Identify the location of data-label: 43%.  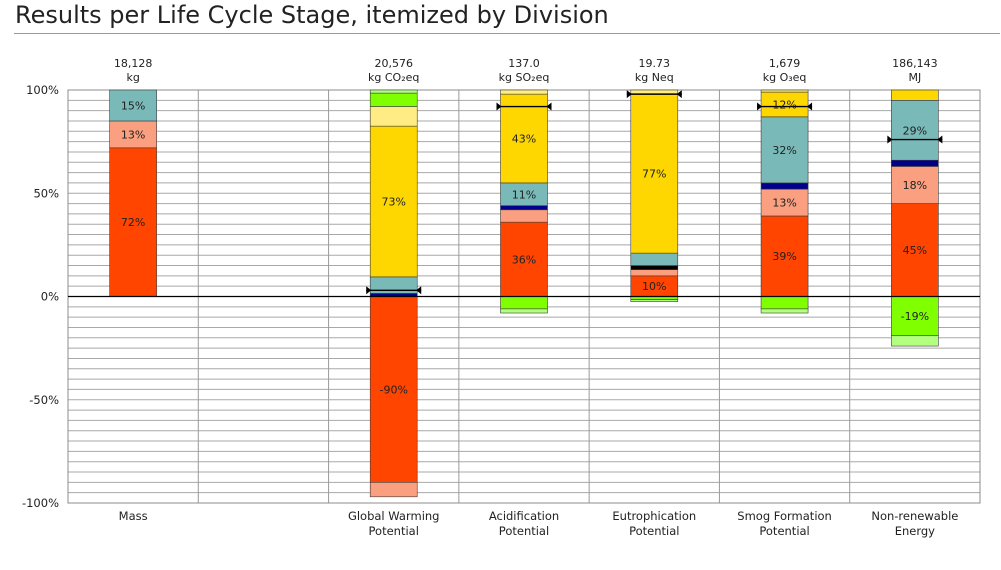
(524, 139).